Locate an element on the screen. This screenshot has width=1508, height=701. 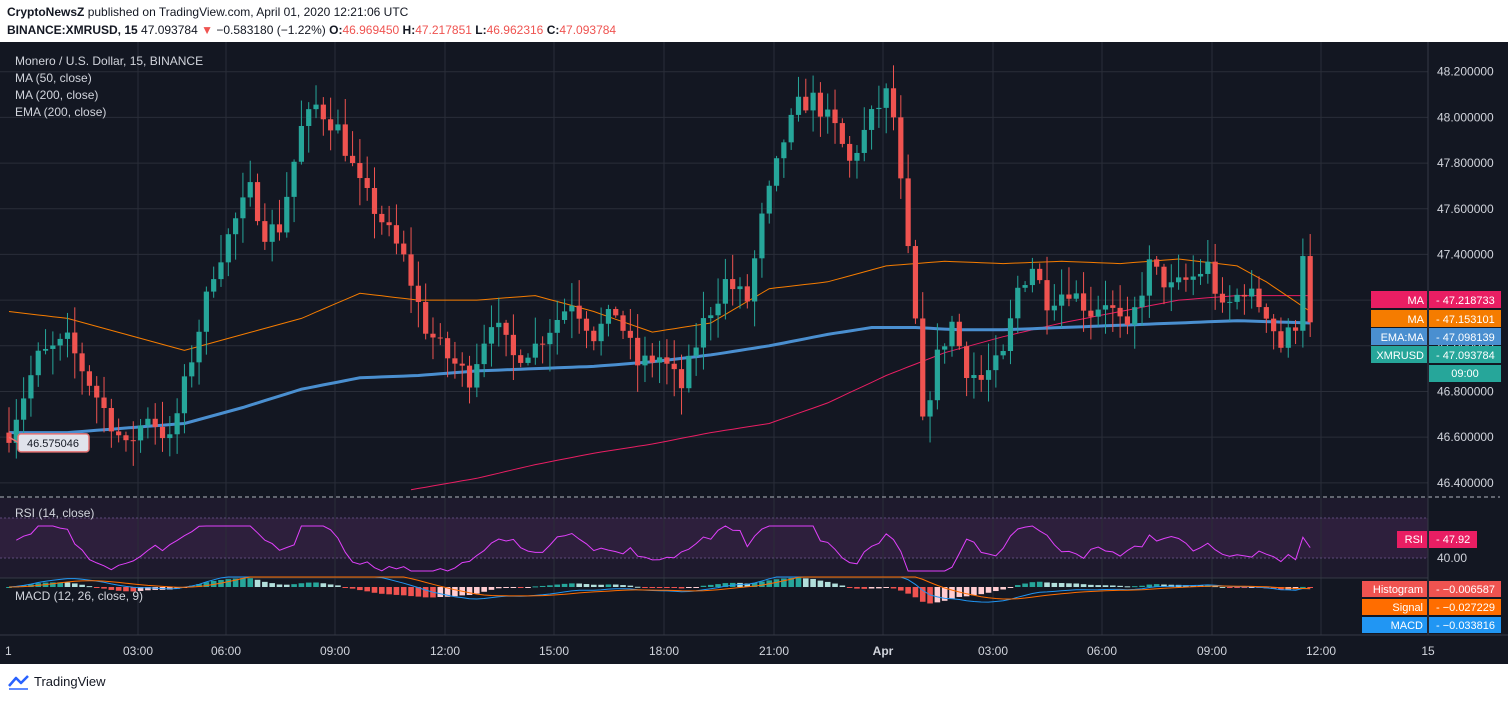
macd-pane is located at coordinates (659, 590).